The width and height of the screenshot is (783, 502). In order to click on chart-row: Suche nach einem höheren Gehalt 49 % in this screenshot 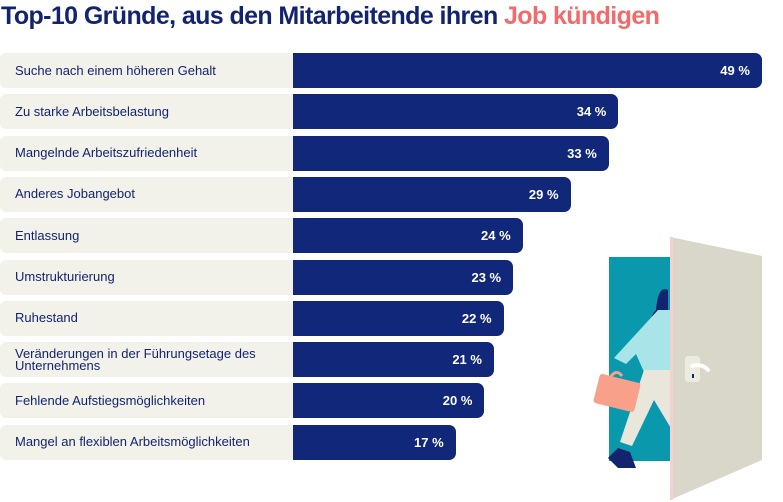, I will do `click(381, 70)`.